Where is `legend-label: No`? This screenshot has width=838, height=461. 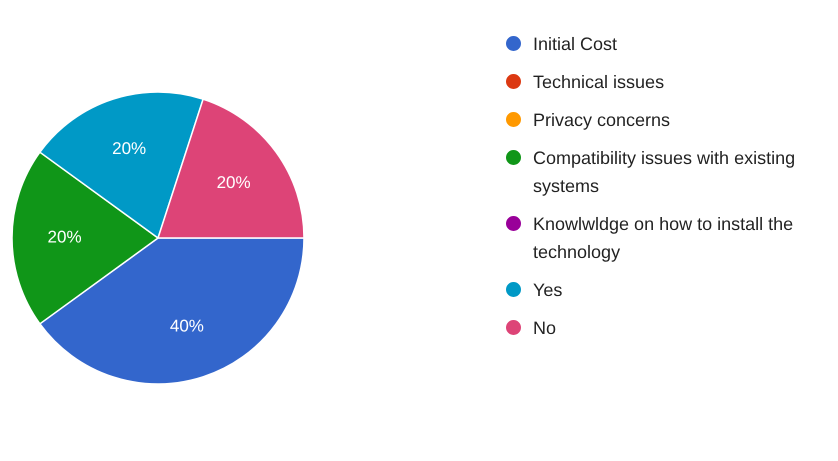 legend-label: No is located at coordinates (544, 328).